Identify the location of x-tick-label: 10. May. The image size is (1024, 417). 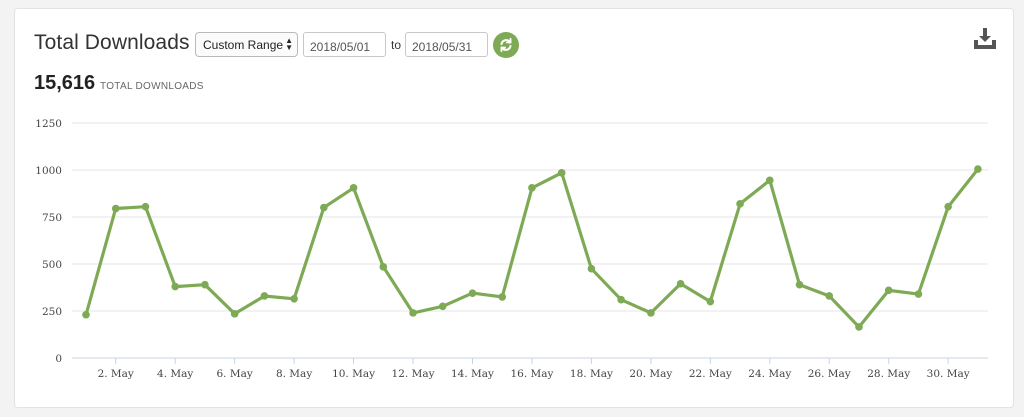
(353, 374).